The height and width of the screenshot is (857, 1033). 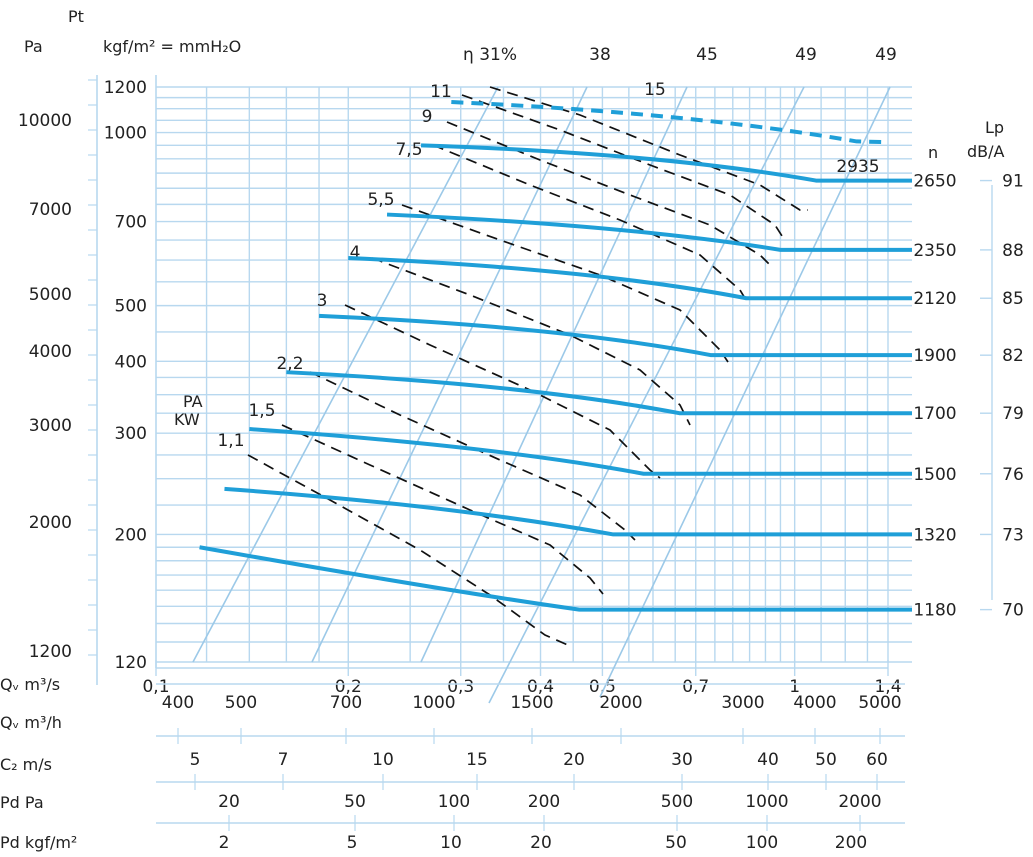 I want to click on kgf-tick-label: 500, so click(x=131, y=307).